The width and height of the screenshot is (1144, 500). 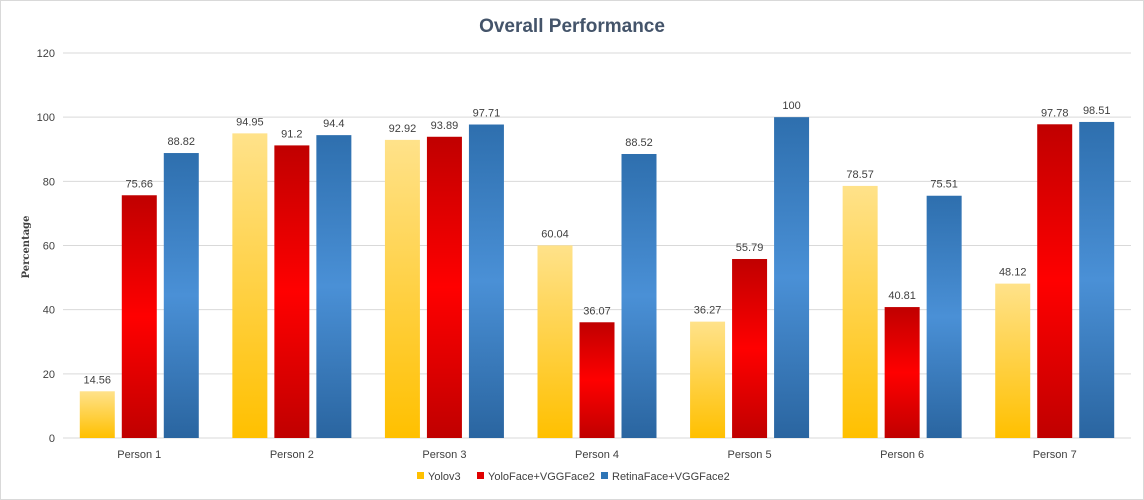 What do you see at coordinates (444, 455) in the screenshot?
I see `x-tick-label: Person 3` at bounding box center [444, 455].